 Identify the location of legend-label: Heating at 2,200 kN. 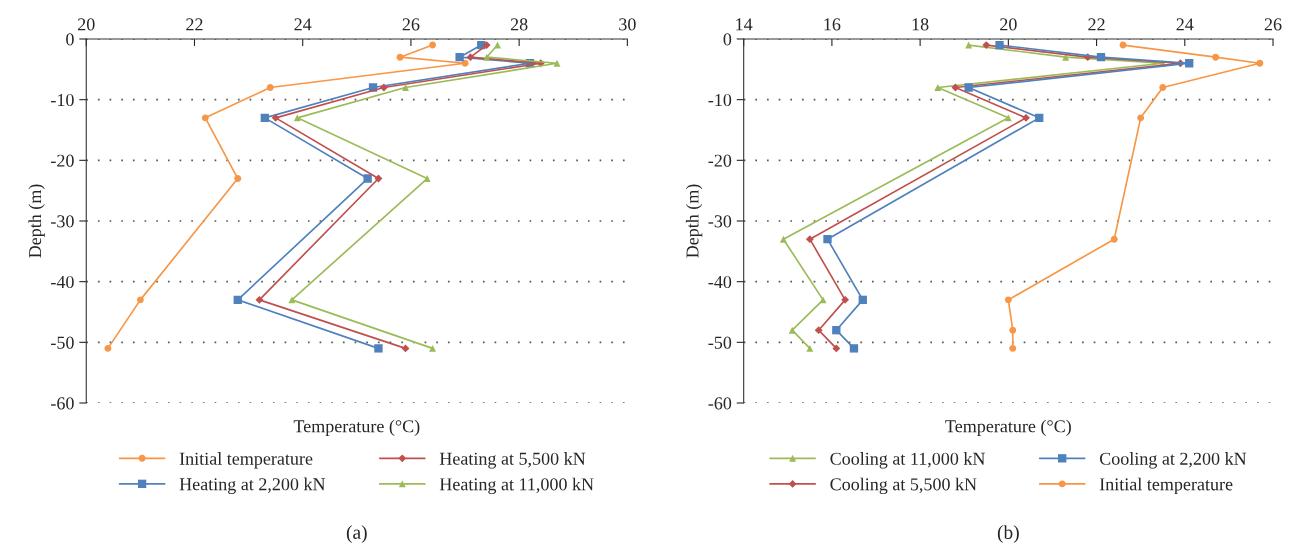
(252, 486).